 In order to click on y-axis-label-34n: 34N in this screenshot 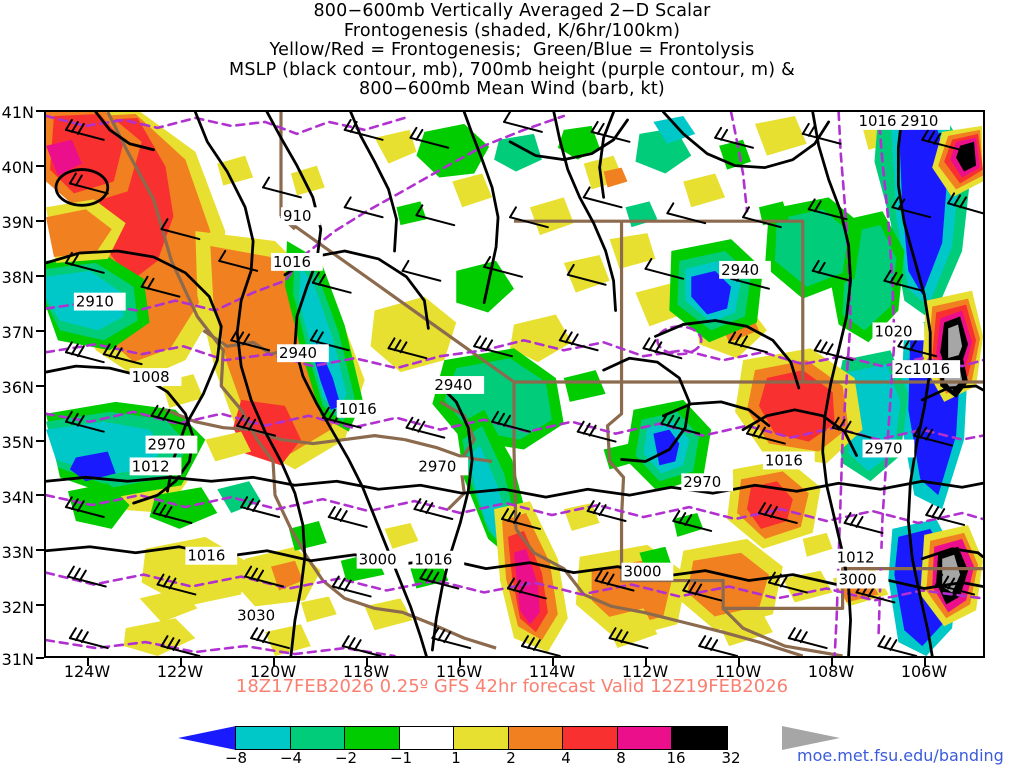, I will do `click(17, 497)`.